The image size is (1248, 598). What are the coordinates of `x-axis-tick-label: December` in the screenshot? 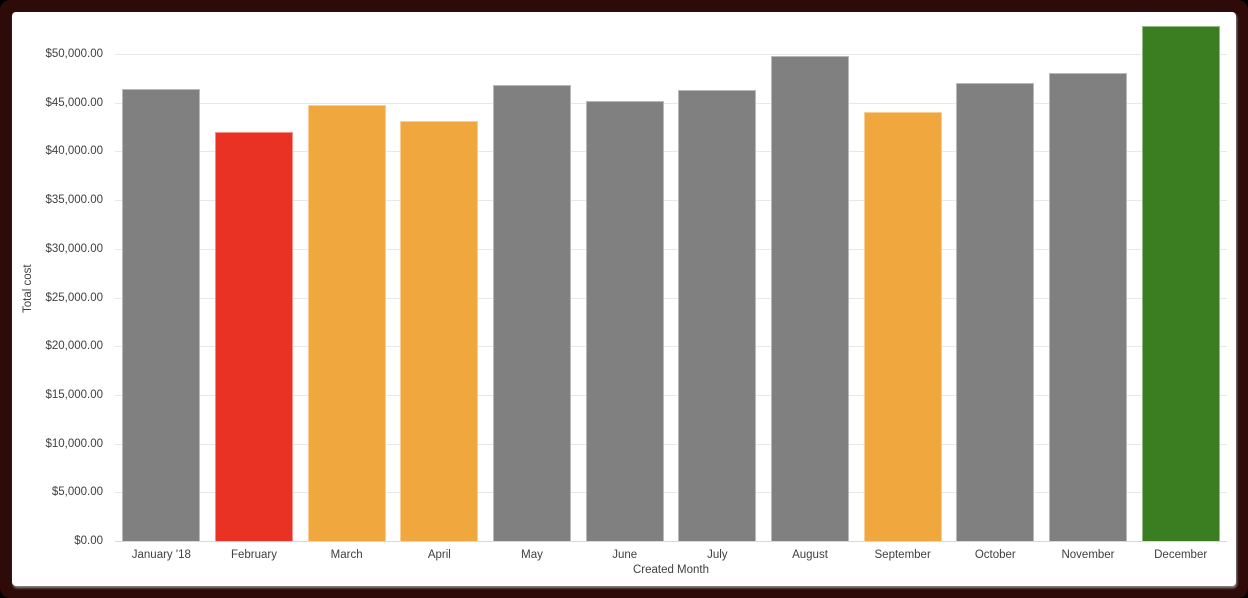 It's located at (1181, 555).